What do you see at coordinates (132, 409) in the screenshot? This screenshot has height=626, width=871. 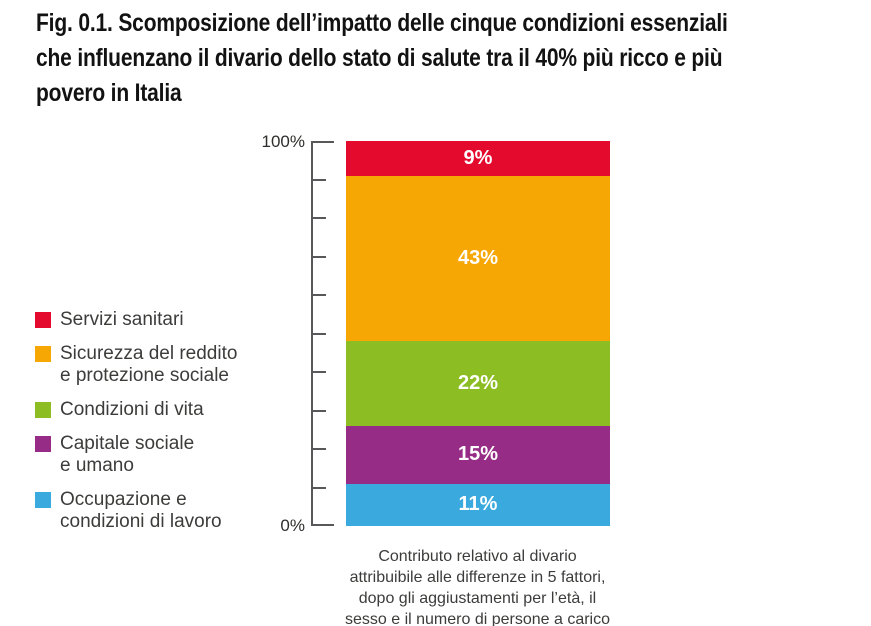 I see `legend-label: Condizioni di vita` at bounding box center [132, 409].